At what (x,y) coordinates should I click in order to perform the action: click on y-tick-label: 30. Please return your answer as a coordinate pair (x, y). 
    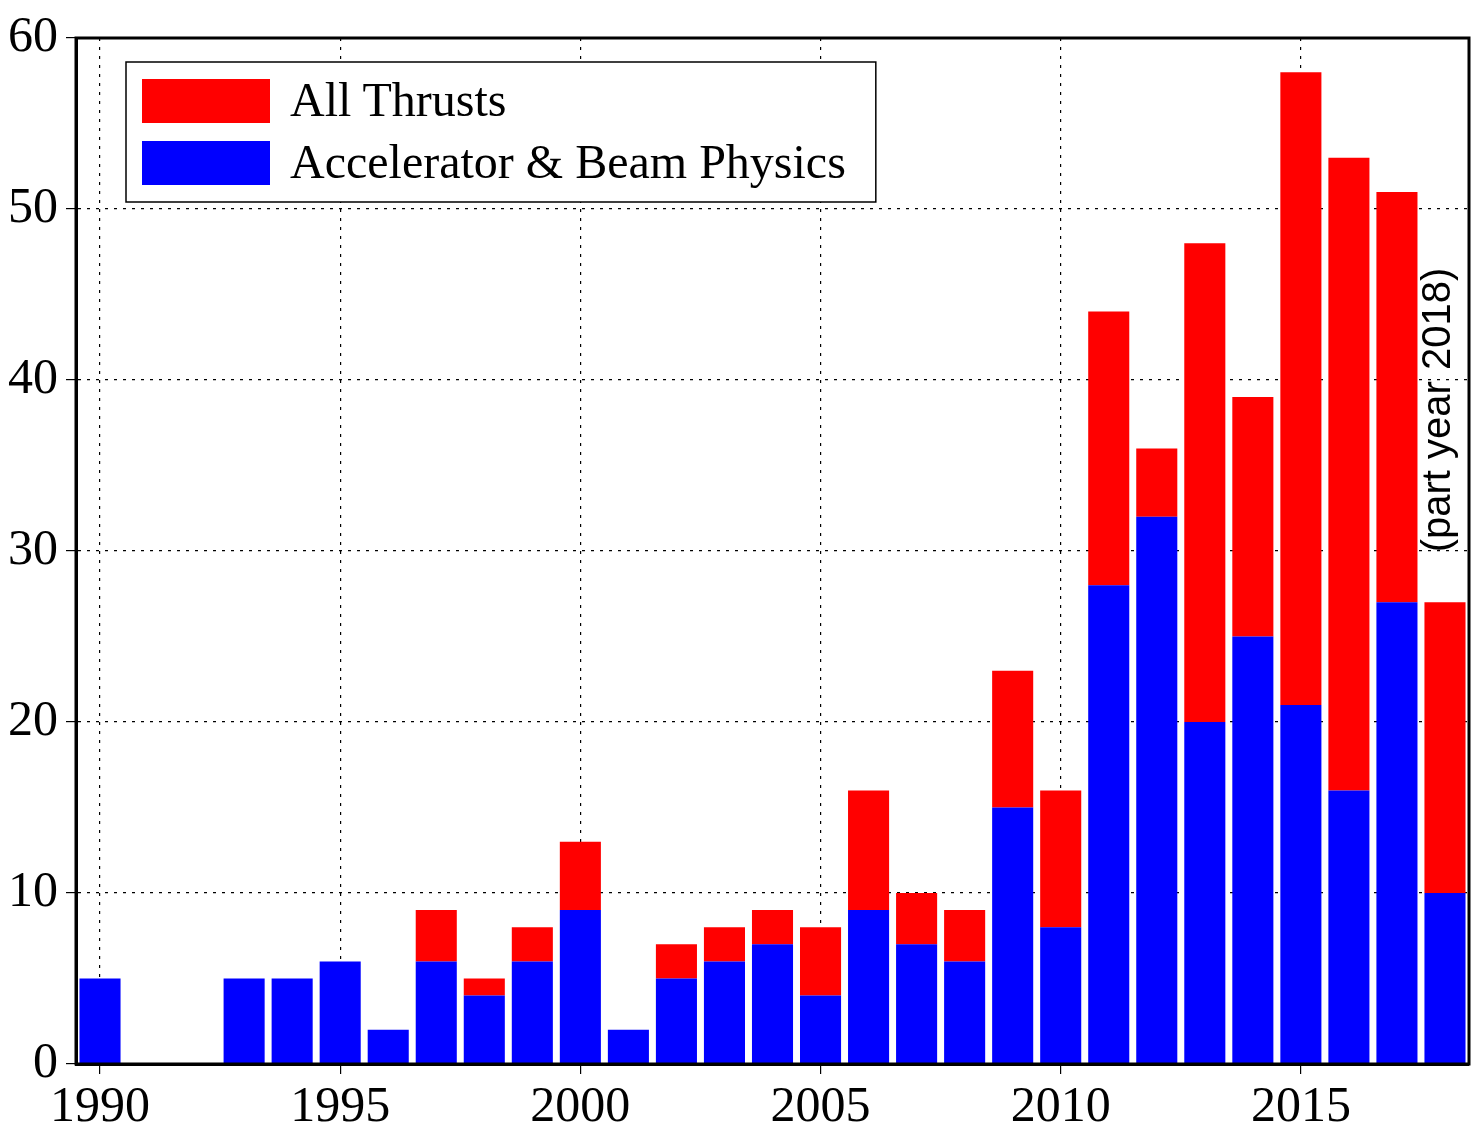
    Looking at the image, I should click on (33, 547).